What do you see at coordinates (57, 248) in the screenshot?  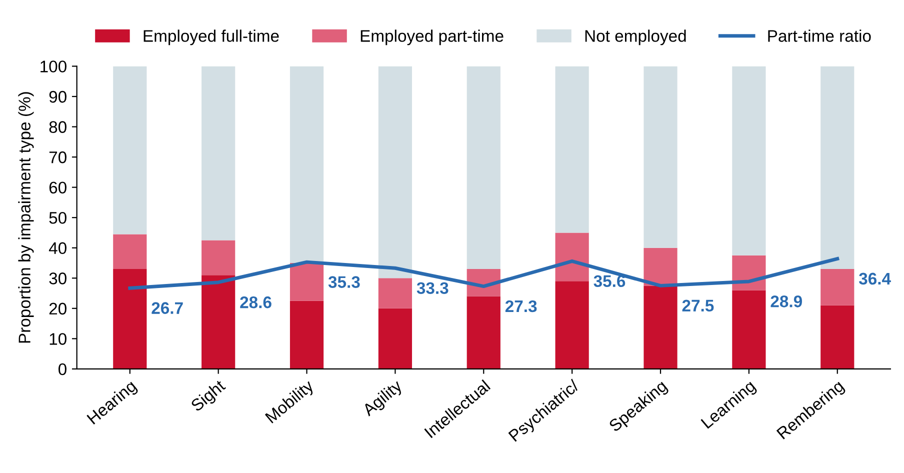 I see `y-tick-label: 40` at bounding box center [57, 248].